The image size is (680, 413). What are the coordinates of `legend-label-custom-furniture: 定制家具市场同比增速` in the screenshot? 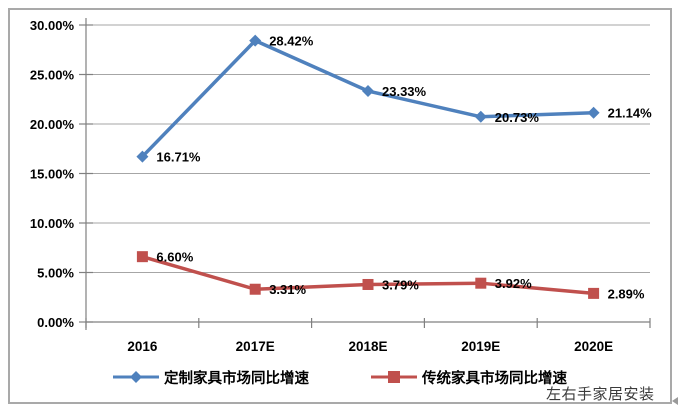 It's located at (236, 378).